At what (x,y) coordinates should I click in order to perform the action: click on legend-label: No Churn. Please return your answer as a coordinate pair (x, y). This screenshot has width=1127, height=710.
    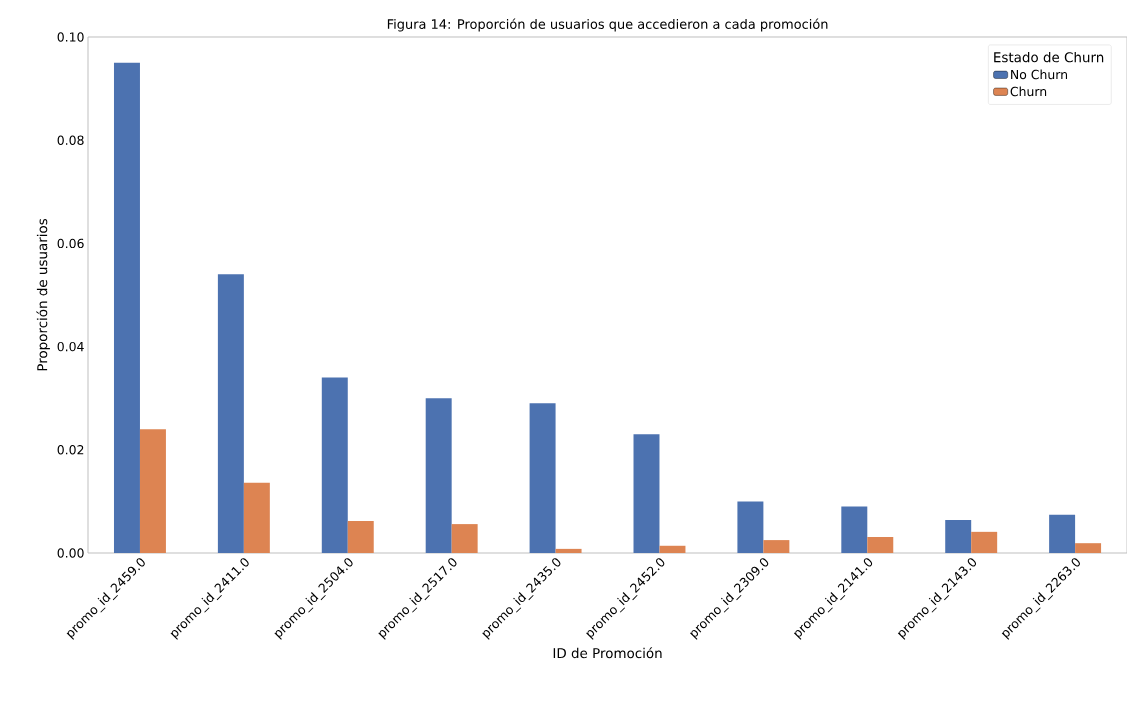
    Looking at the image, I should click on (1039, 74).